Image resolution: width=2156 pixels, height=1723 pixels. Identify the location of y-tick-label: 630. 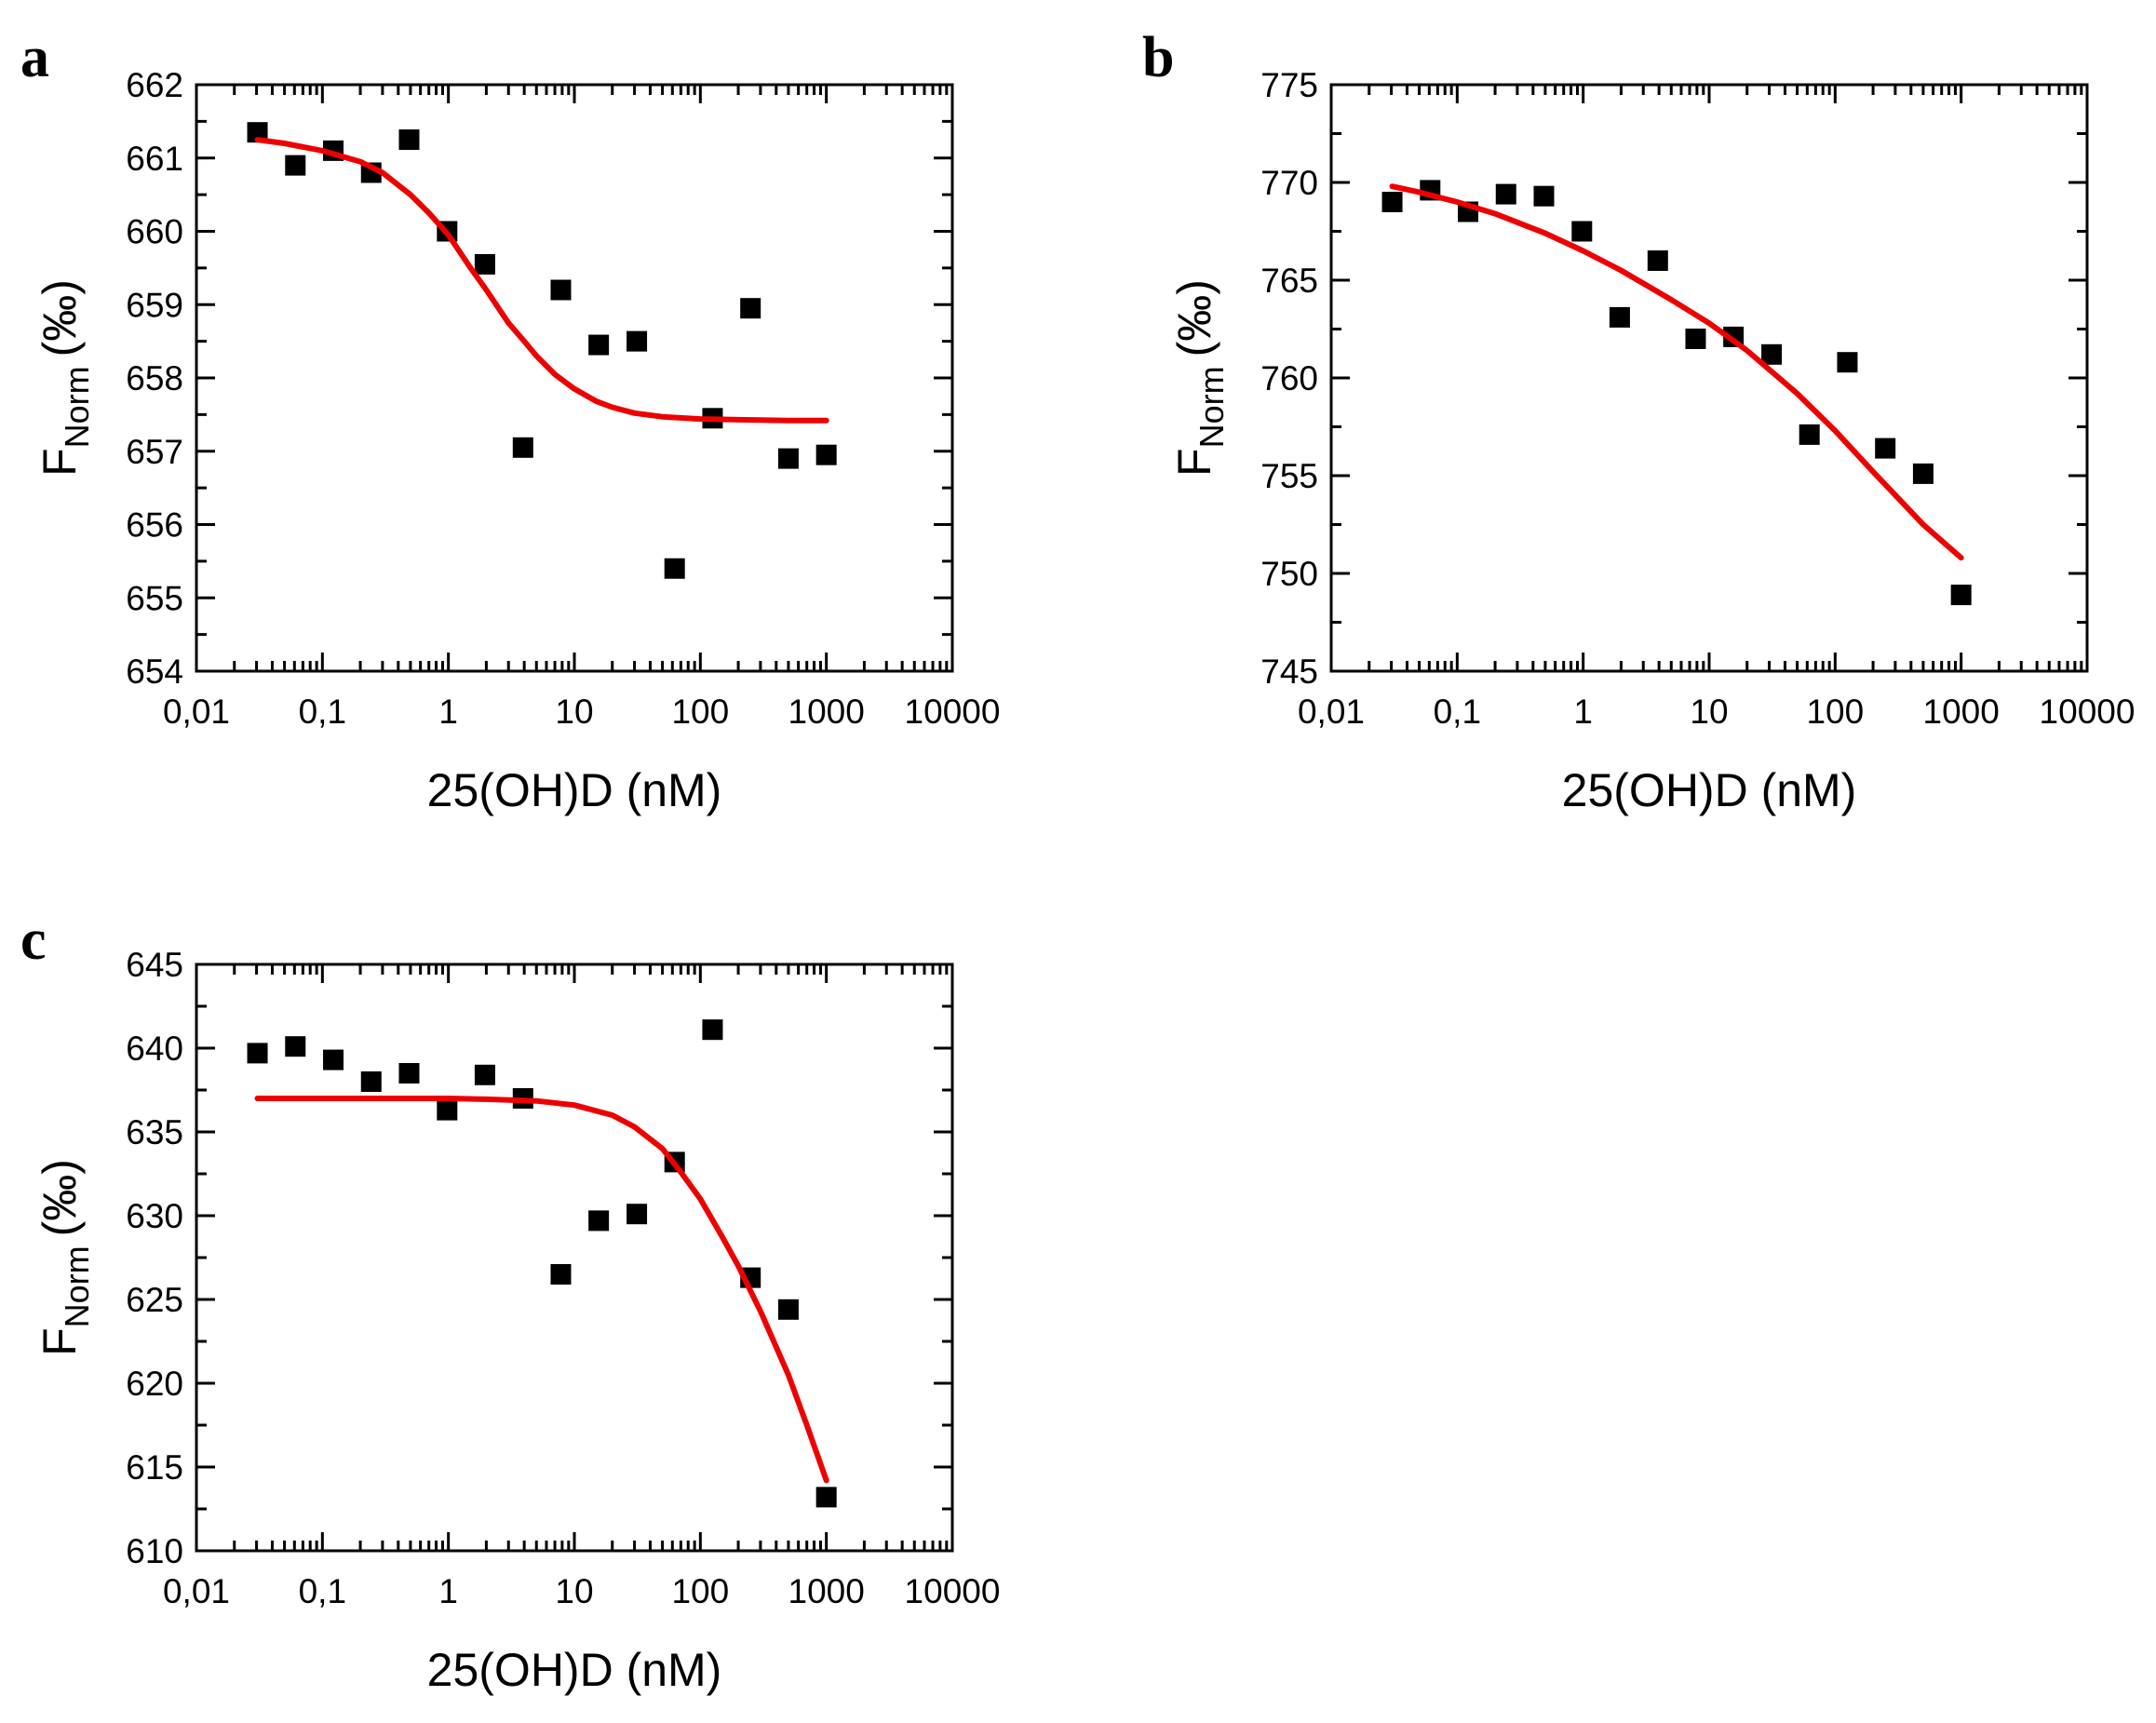
(154, 1216).